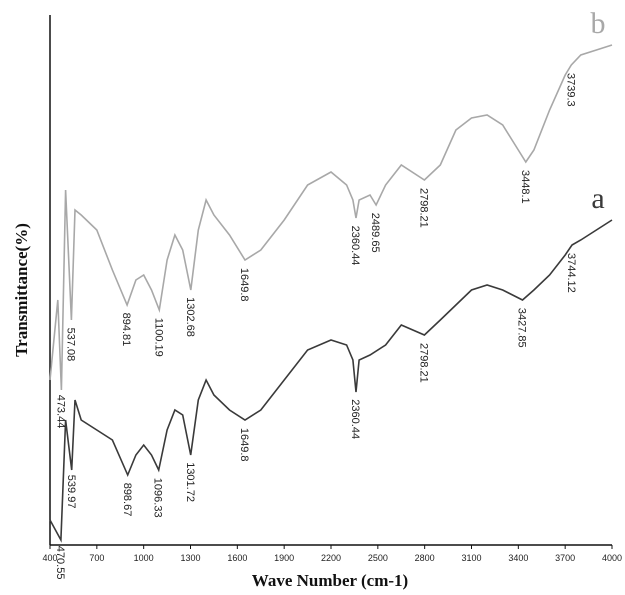 This screenshot has height=595, width=625. What do you see at coordinates (571, 273) in the screenshot?
I see `peak-label: 3744.12` at bounding box center [571, 273].